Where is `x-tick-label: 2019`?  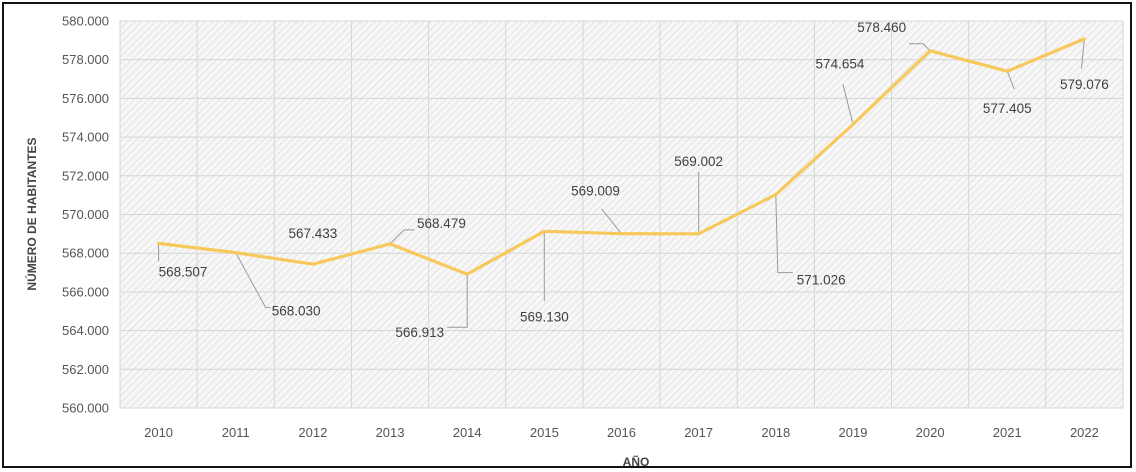
x-tick-label: 2019 is located at coordinates (853, 432).